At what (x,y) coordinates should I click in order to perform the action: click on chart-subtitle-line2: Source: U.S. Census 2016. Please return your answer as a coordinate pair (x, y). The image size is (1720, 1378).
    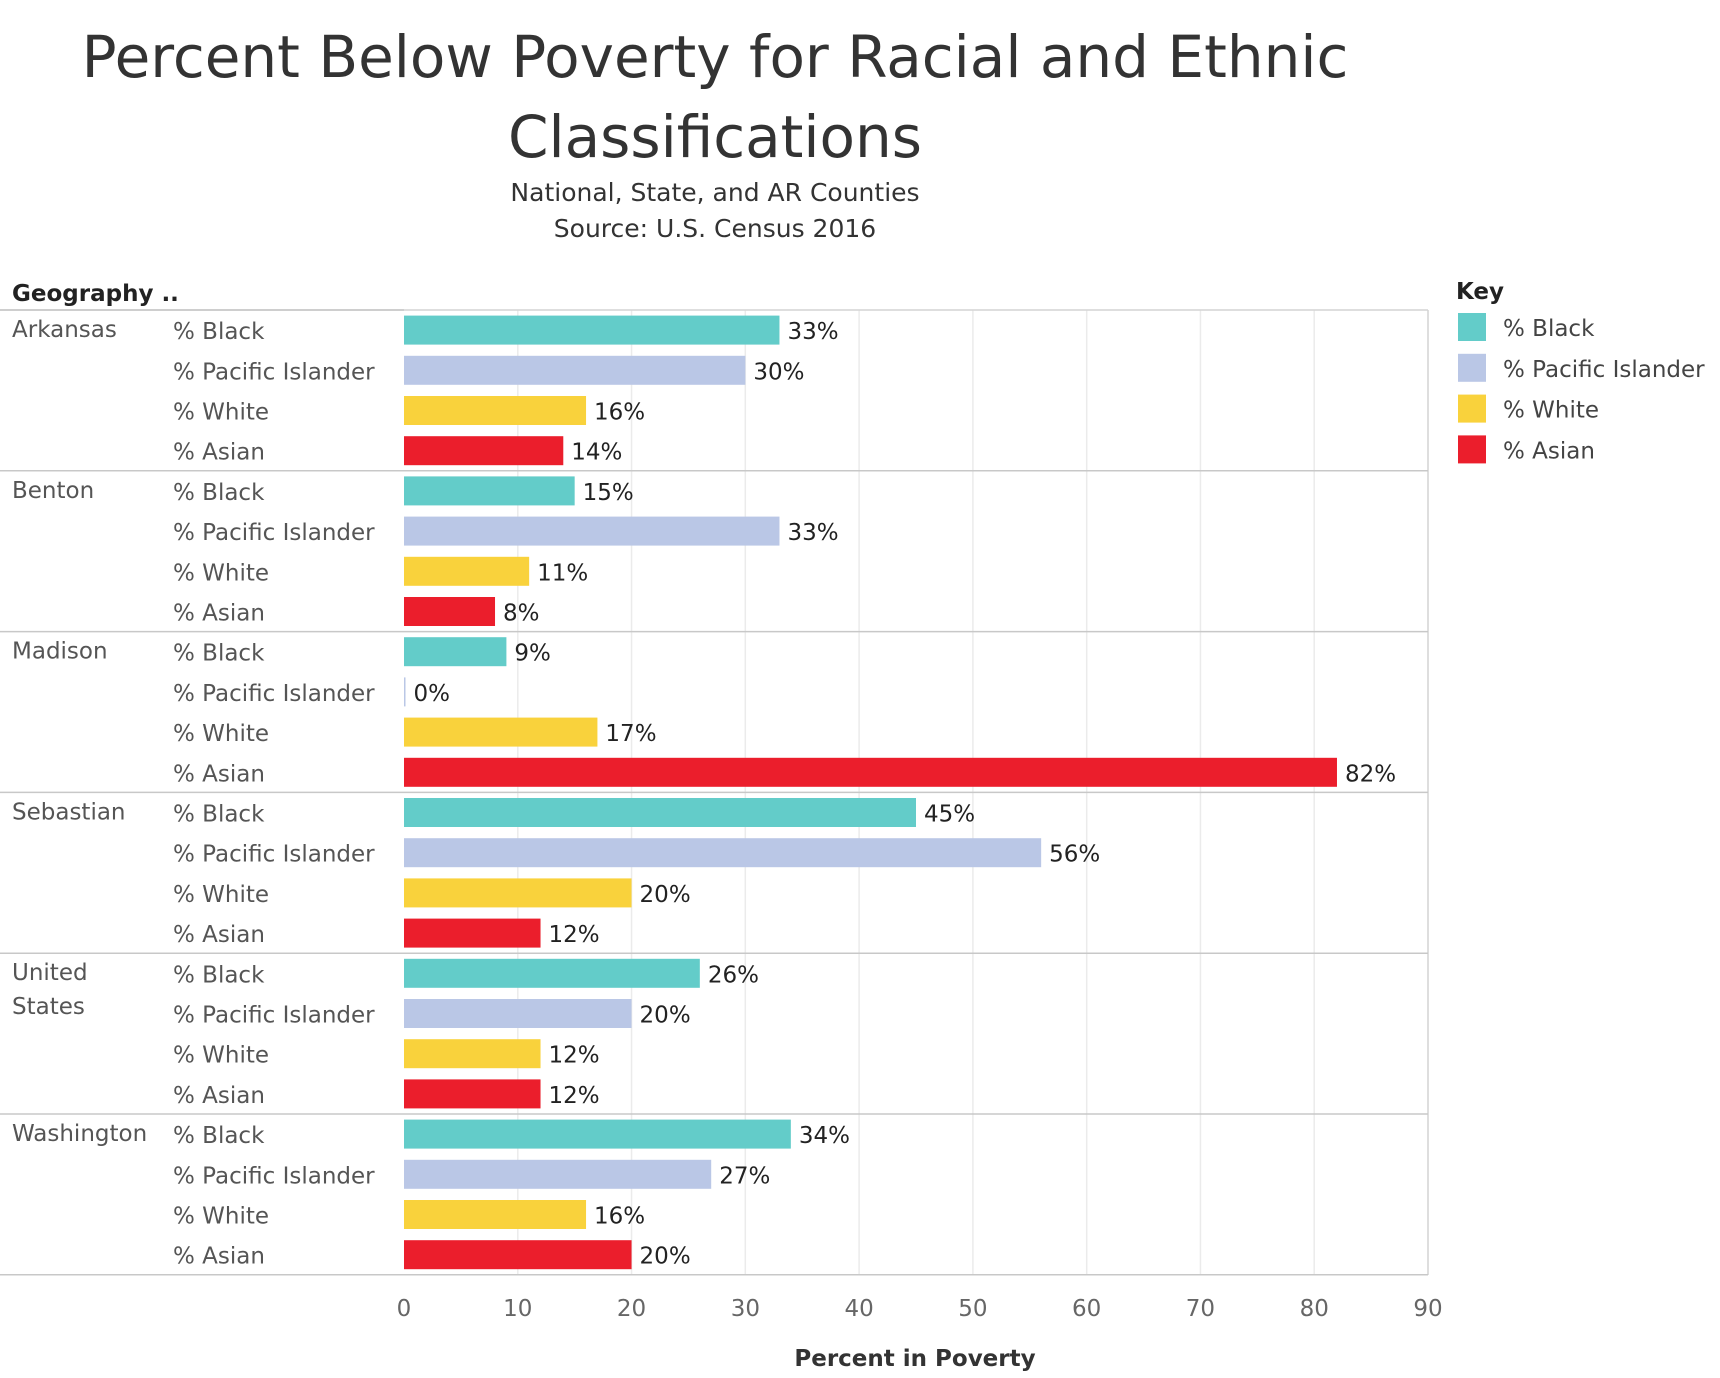
    Looking at the image, I should click on (715, 228).